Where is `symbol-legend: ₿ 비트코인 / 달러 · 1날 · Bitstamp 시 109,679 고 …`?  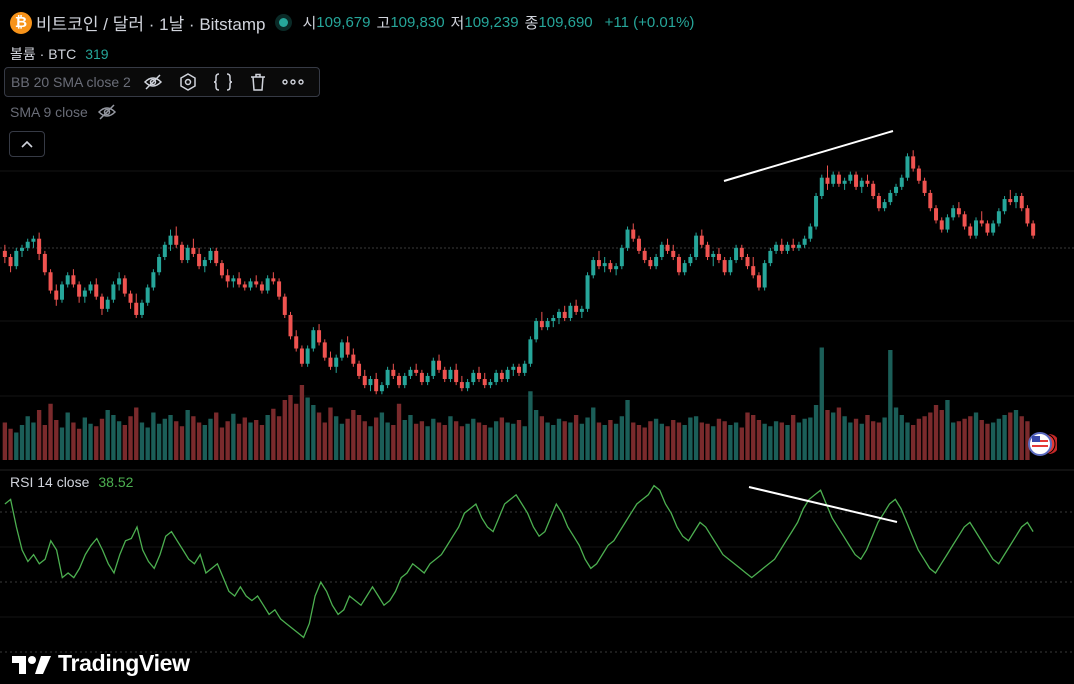
symbol-legend: ₿ 비트코인 / 달러 · 1날 · Bitstamp 시 109,679 고 … is located at coordinates (352, 22).